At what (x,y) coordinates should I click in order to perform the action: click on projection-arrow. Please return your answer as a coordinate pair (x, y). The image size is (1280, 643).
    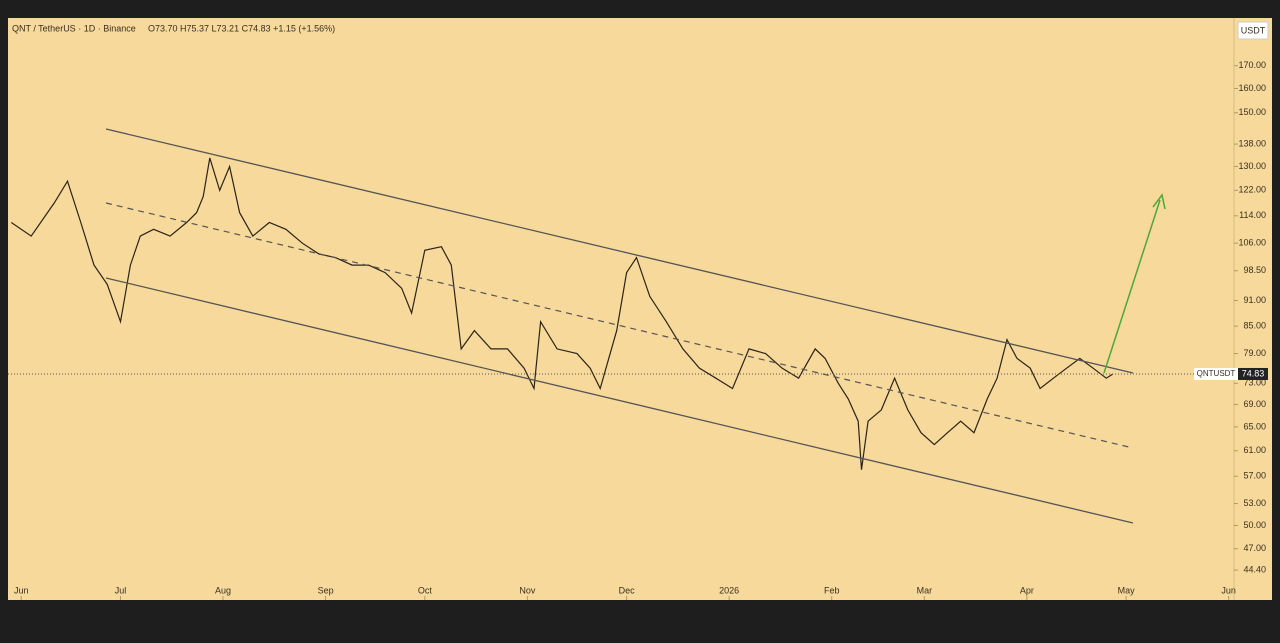
    Looking at the image, I should click on (1132, 286).